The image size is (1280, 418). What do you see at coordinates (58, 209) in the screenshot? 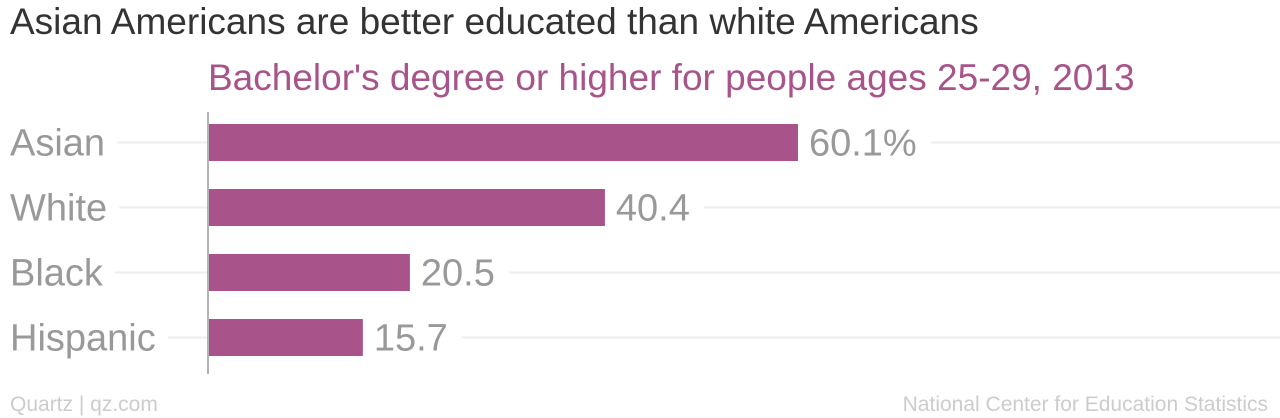
I see `category-label: White` at bounding box center [58, 209].